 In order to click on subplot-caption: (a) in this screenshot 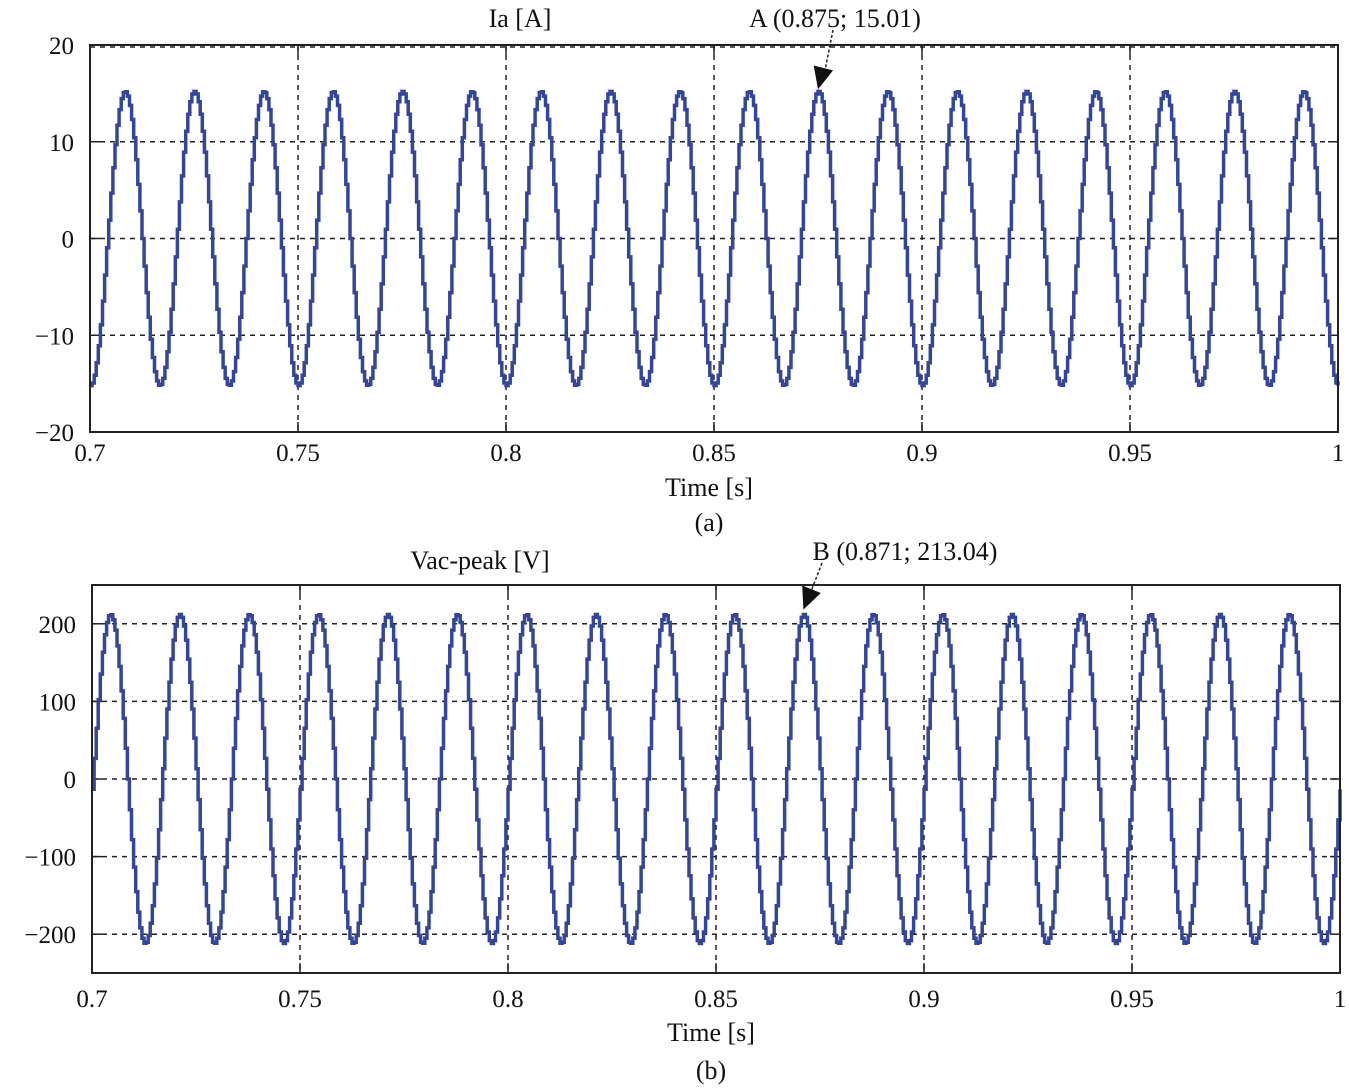, I will do `click(709, 522)`.